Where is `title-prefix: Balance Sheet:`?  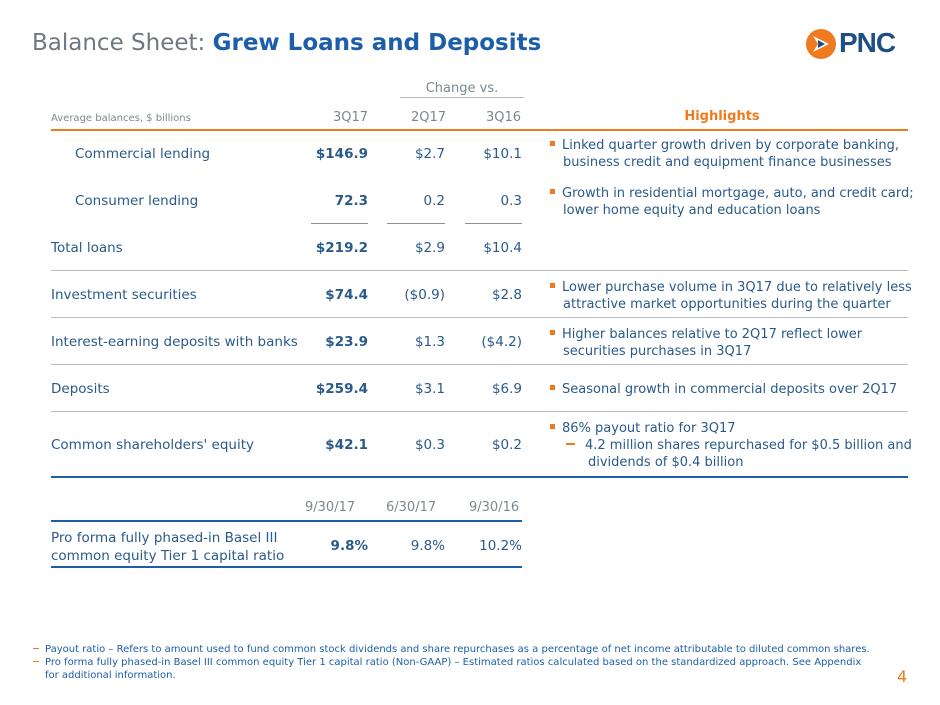 title-prefix: Balance Sheet: is located at coordinates (119, 43).